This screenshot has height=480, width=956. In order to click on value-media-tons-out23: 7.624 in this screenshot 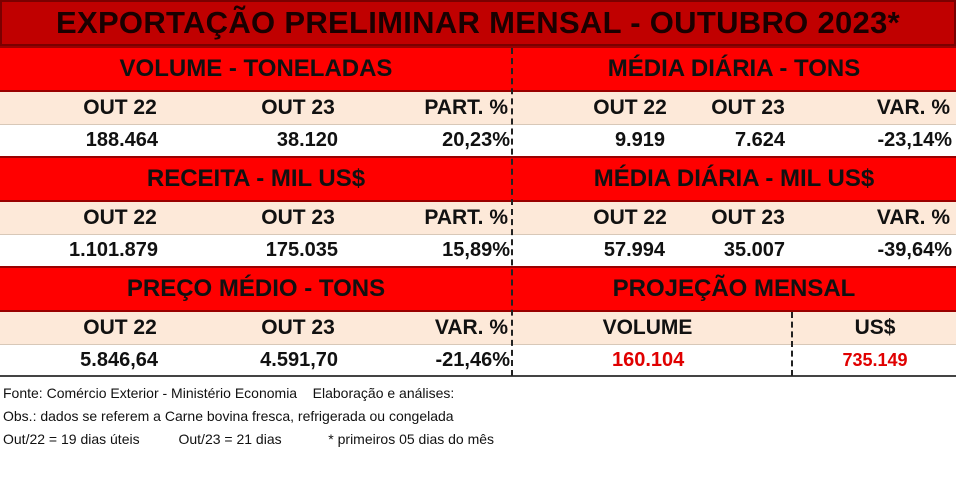, I will do `click(759, 139)`.